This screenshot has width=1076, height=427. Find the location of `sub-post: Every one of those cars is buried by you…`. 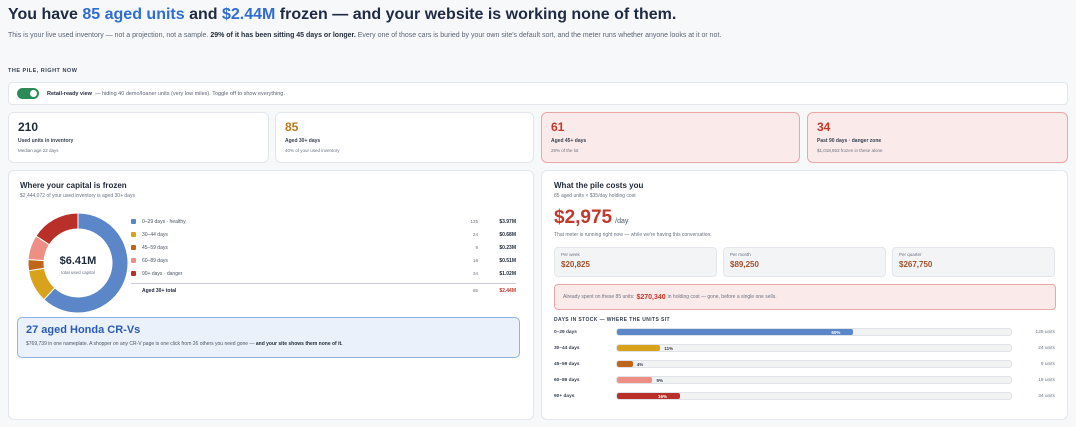

sub-post: Every one of those cars is buried by you… is located at coordinates (538, 35).